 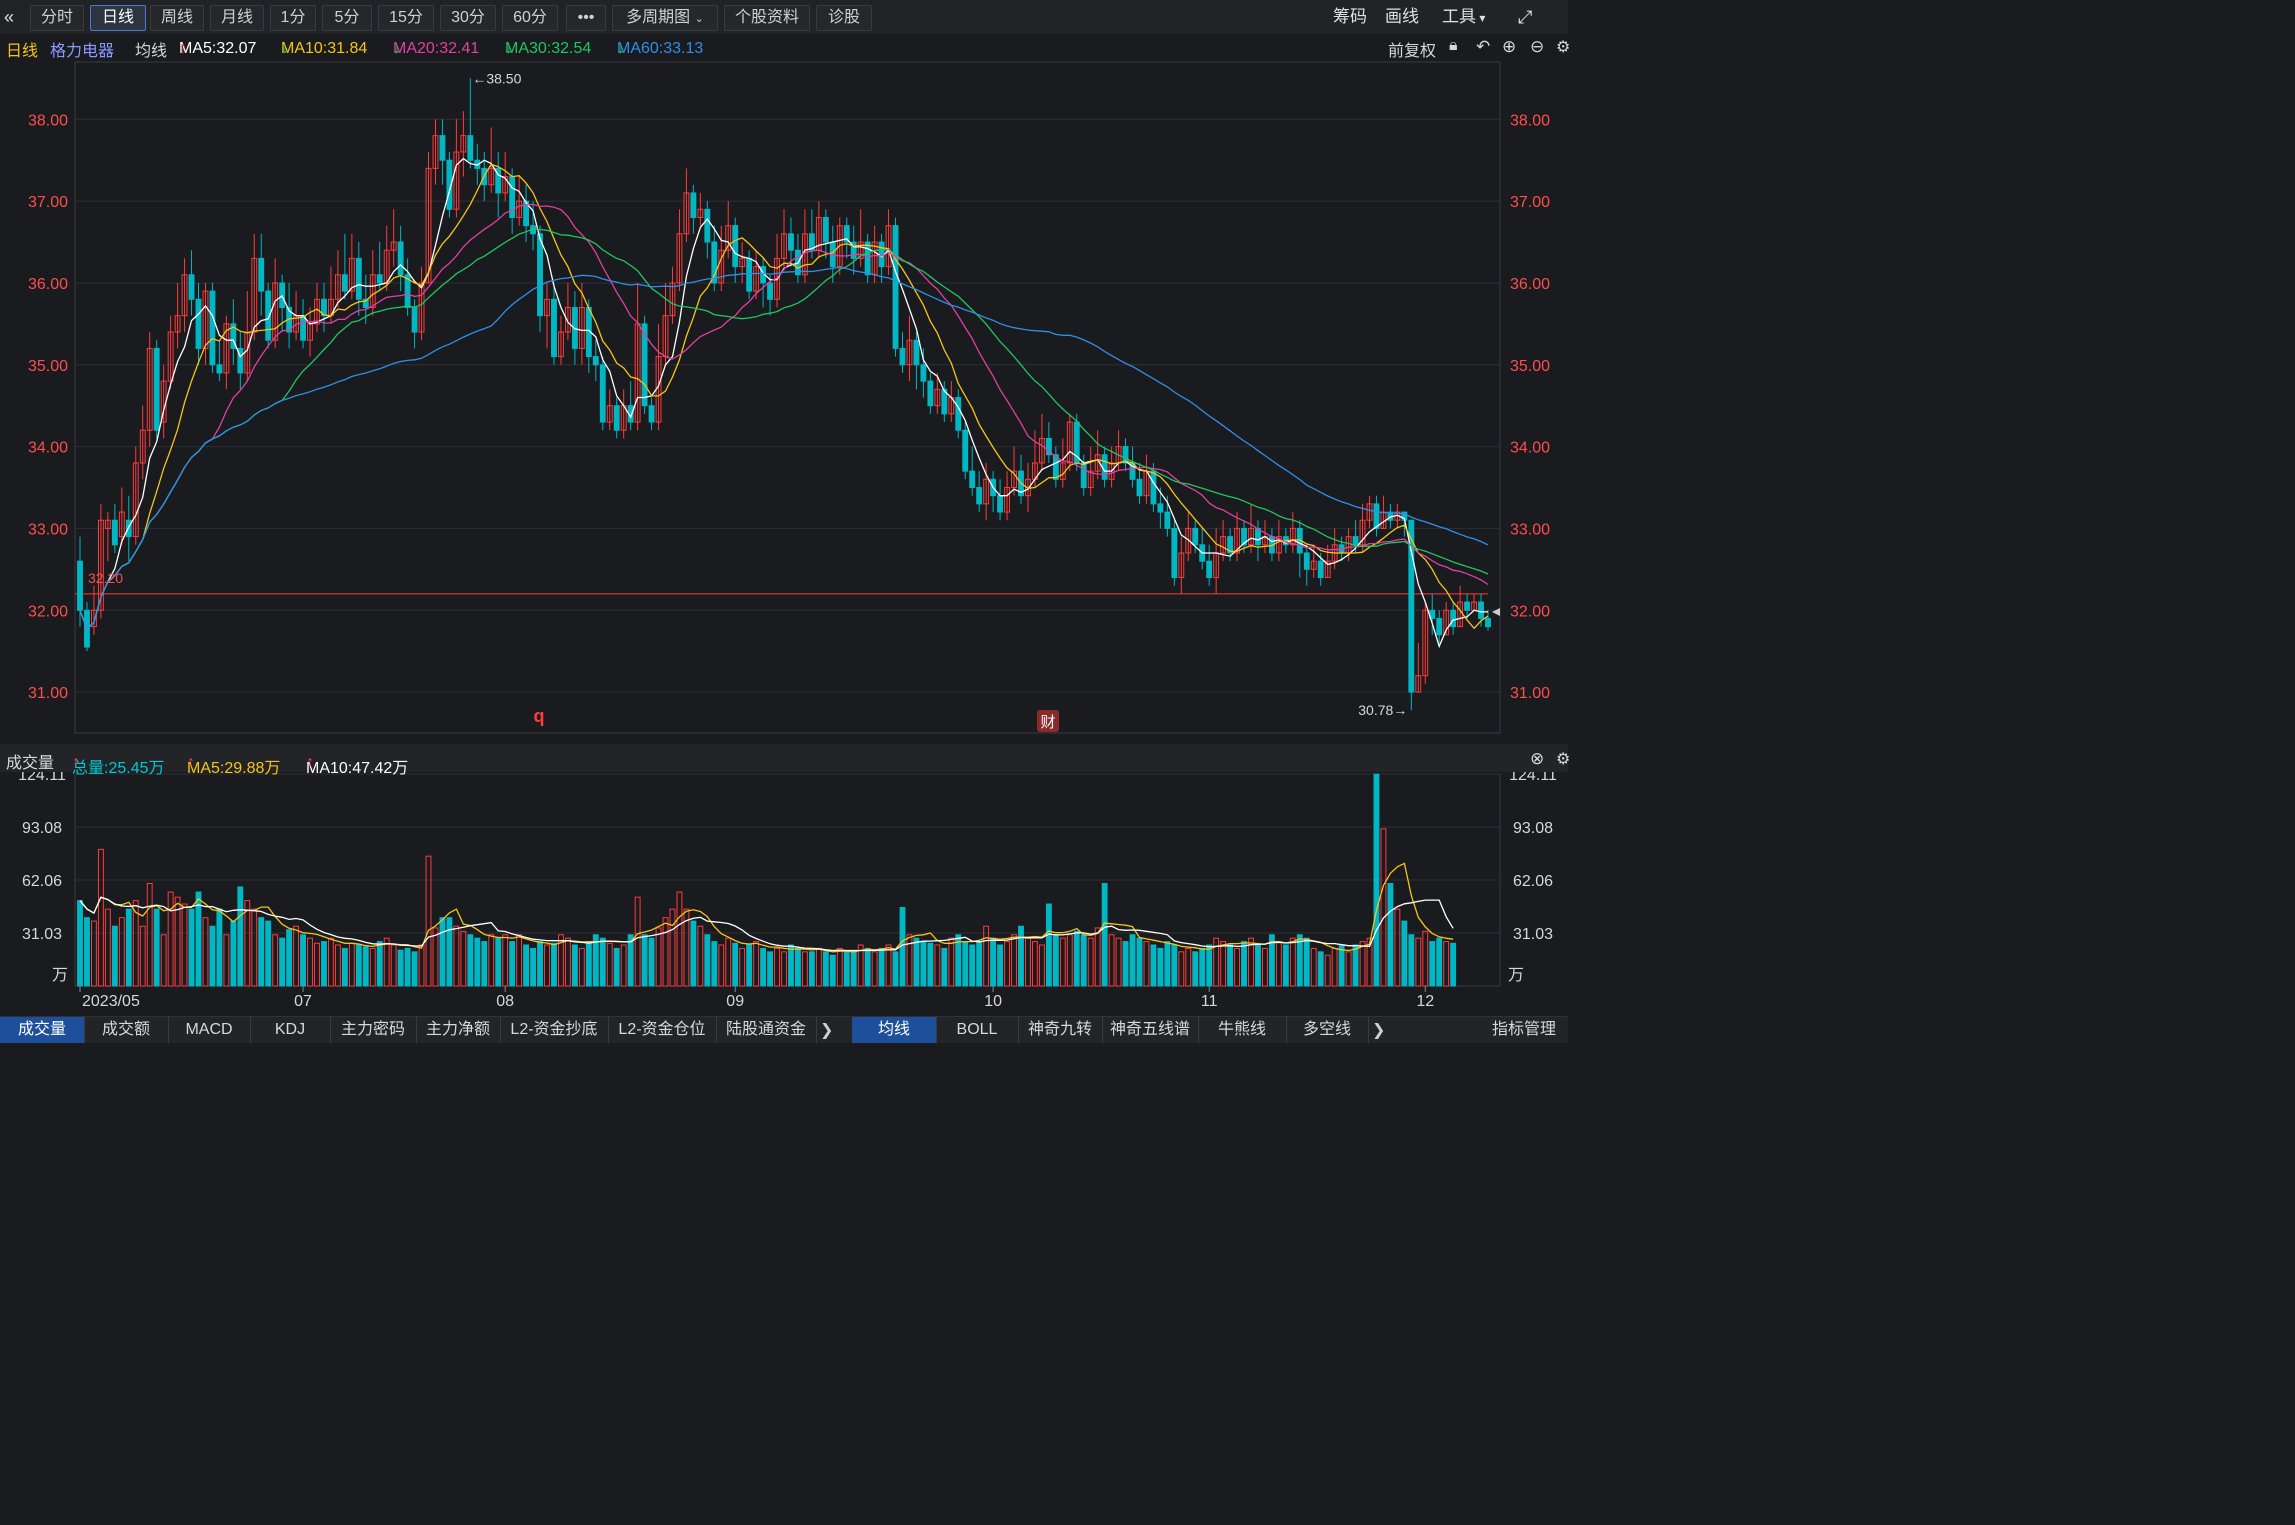 I want to click on more-button: •••, so click(x=586, y=18).